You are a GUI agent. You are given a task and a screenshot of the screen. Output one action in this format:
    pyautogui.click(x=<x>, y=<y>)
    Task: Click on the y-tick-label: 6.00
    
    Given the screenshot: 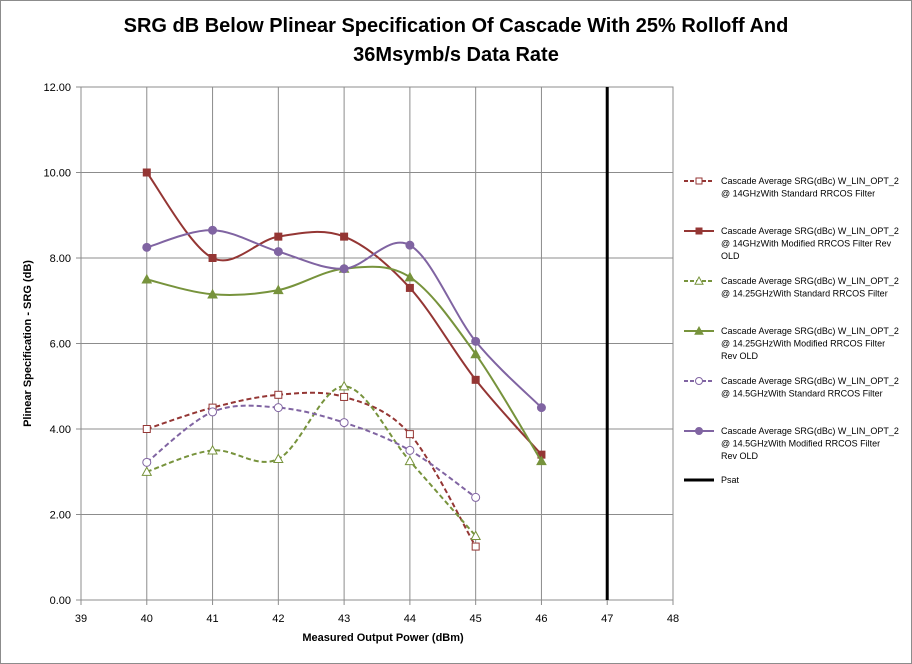 What is the action you would take?
    pyautogui.click(x=60, y=345)
    